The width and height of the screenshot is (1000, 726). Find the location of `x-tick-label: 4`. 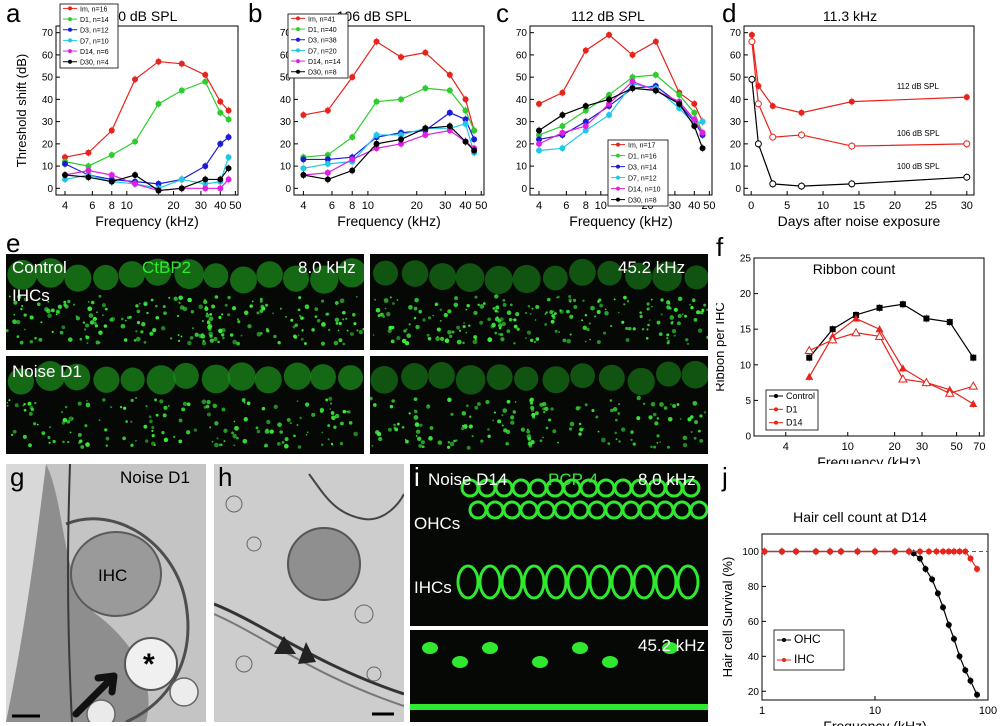

x-tick-label: 4 is located at coordinates (303, 206).